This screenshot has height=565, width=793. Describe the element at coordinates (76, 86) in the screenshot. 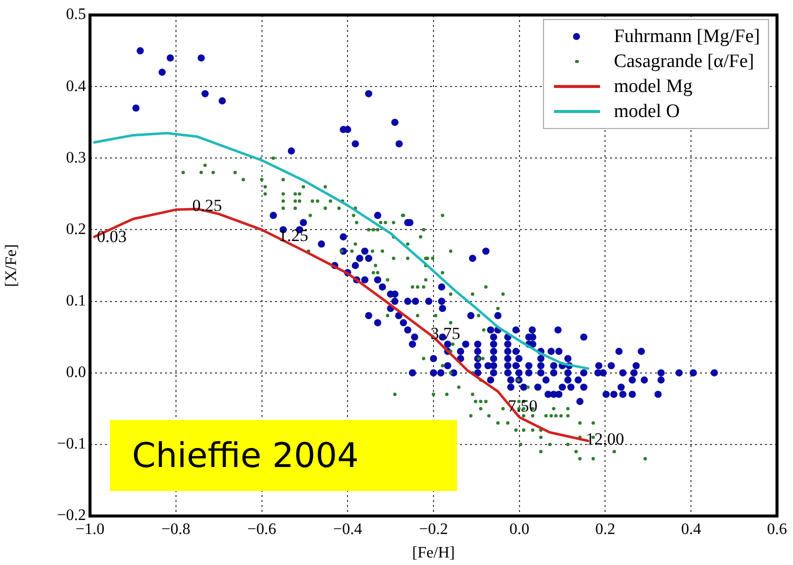

I see `y-tick-label: 0.4` at that location.